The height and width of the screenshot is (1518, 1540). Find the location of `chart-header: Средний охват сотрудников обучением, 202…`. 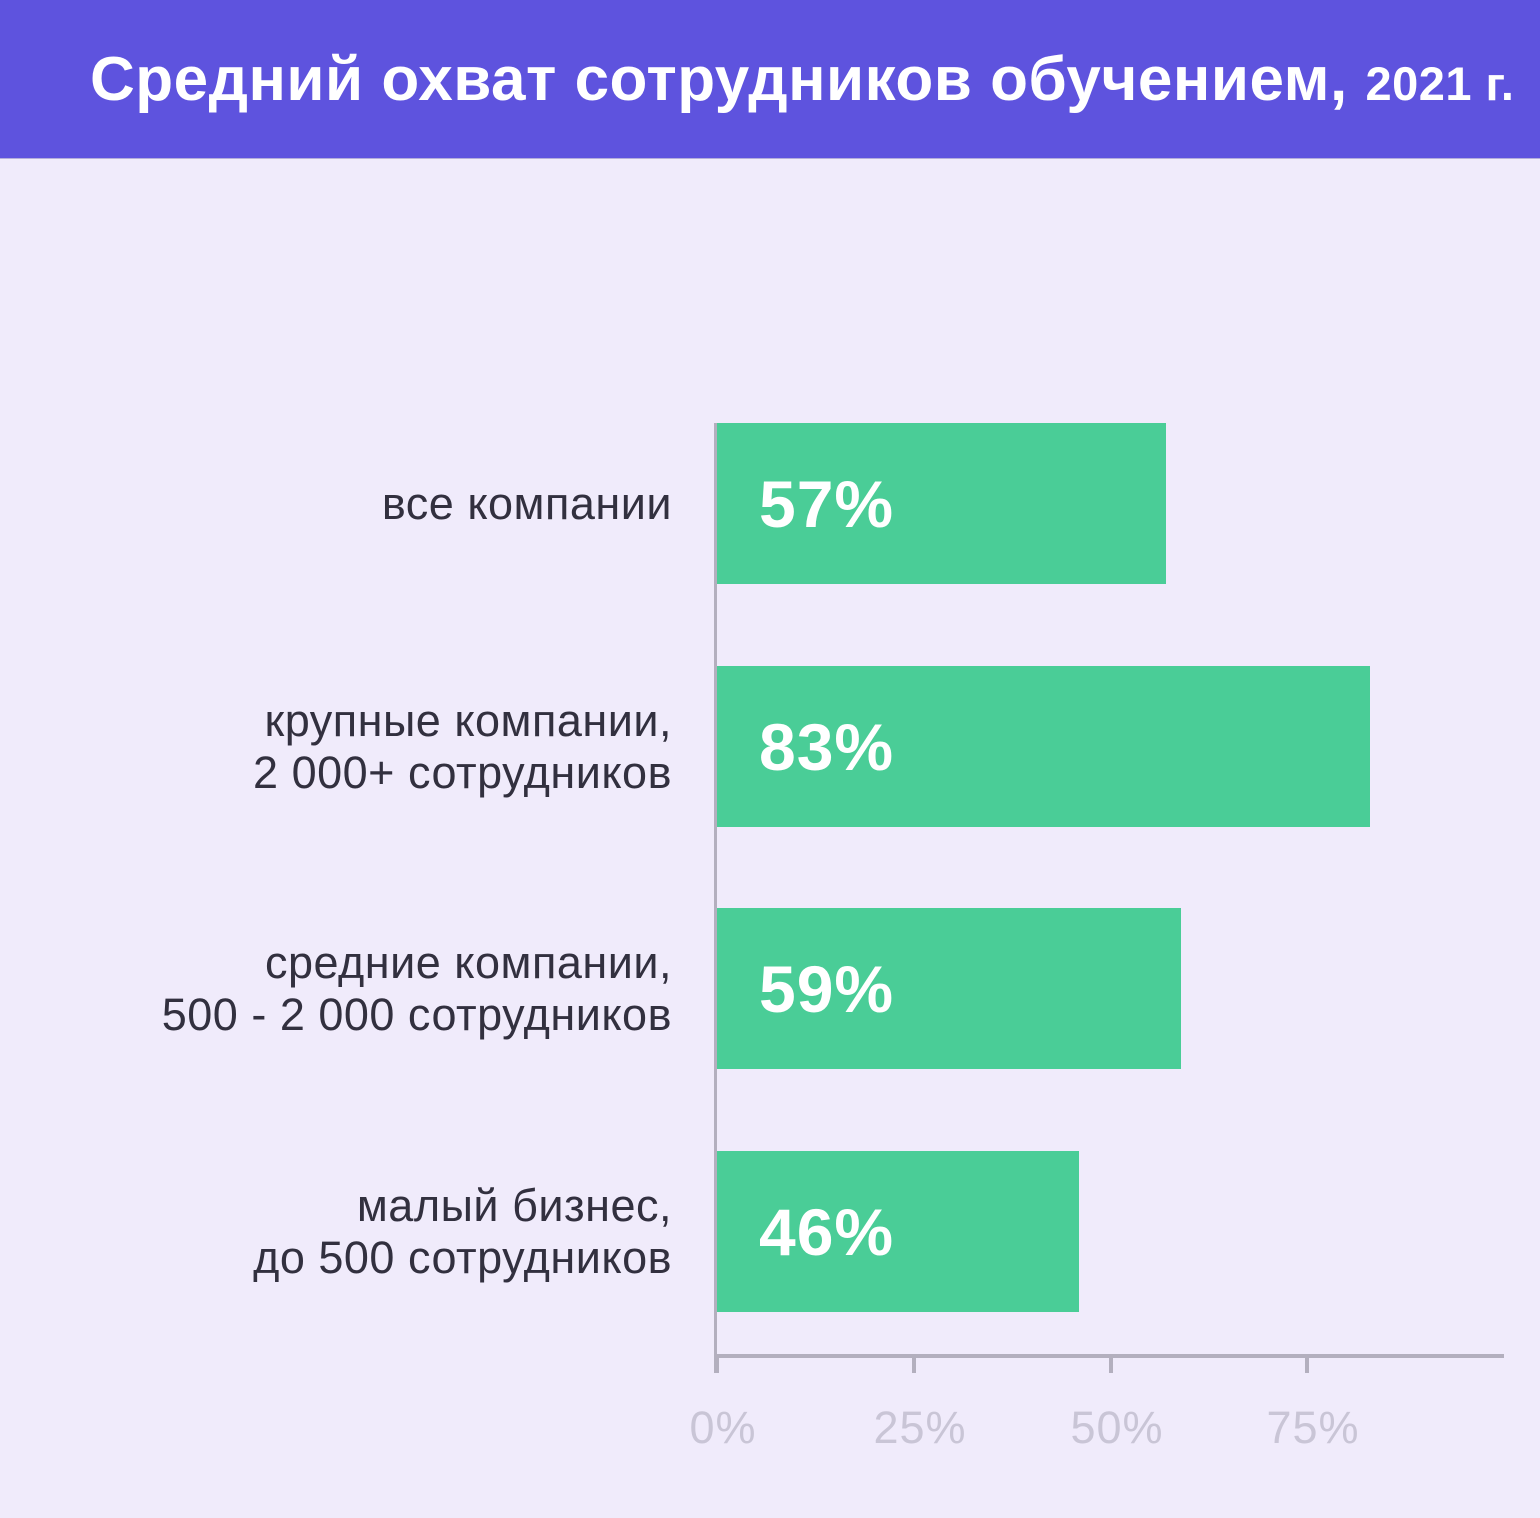

chart-header: Средний охват сотрудников обучением, 202… is located at coordinates (770, 79).